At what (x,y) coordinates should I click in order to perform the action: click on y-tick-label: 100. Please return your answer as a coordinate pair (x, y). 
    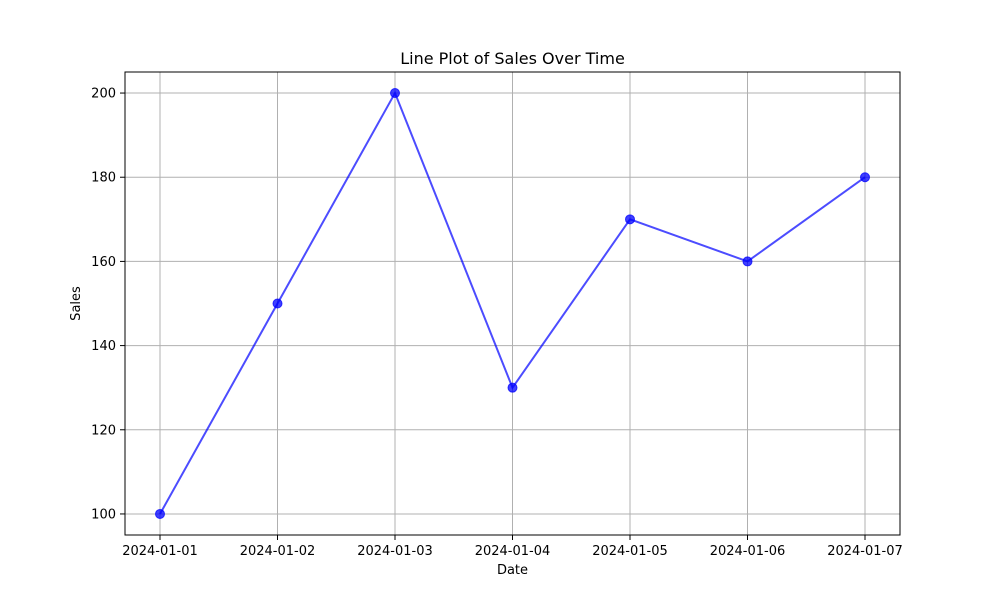
    Looking at the image, I should click on (103, 514).